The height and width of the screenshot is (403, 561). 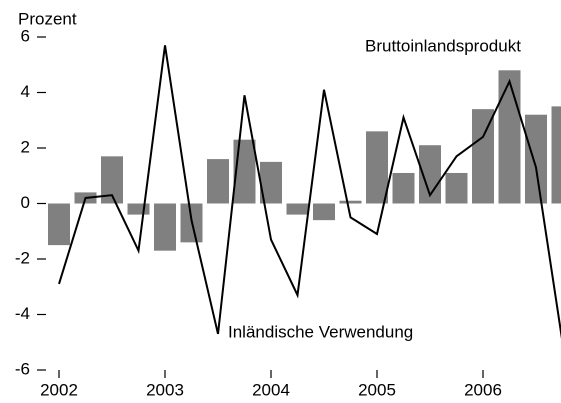 What do you see at coordinates (25, 202) in the screenshot?
I see `y-tick-label: 0` at bounding box center [25, 202].